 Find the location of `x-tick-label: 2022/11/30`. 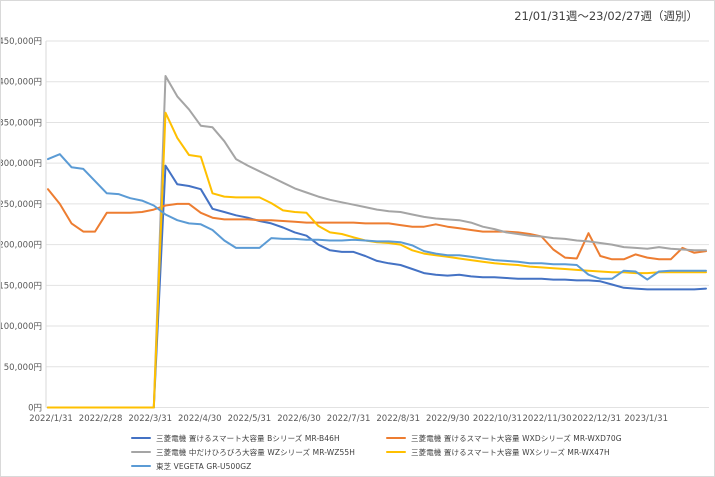

x-tick-label: 2022/11/30 is located at coordinates (547, 419).